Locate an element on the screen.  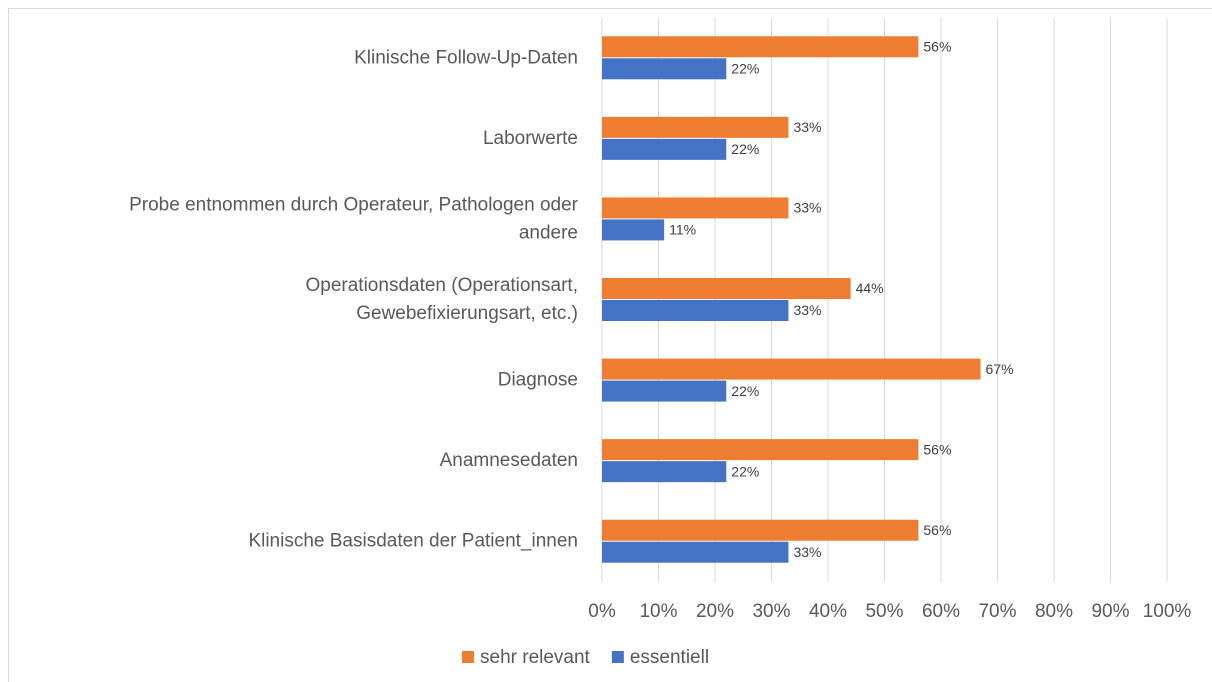
y-tick-label: Operationsdaten (Operationsart, is located at coordinates (442, 285).